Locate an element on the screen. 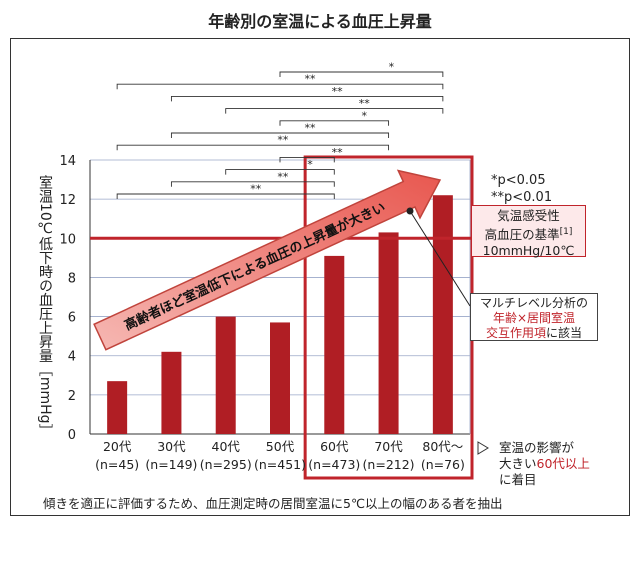  multilevel-line3-red: 交互作用項 is located at coordinates (515, 333).